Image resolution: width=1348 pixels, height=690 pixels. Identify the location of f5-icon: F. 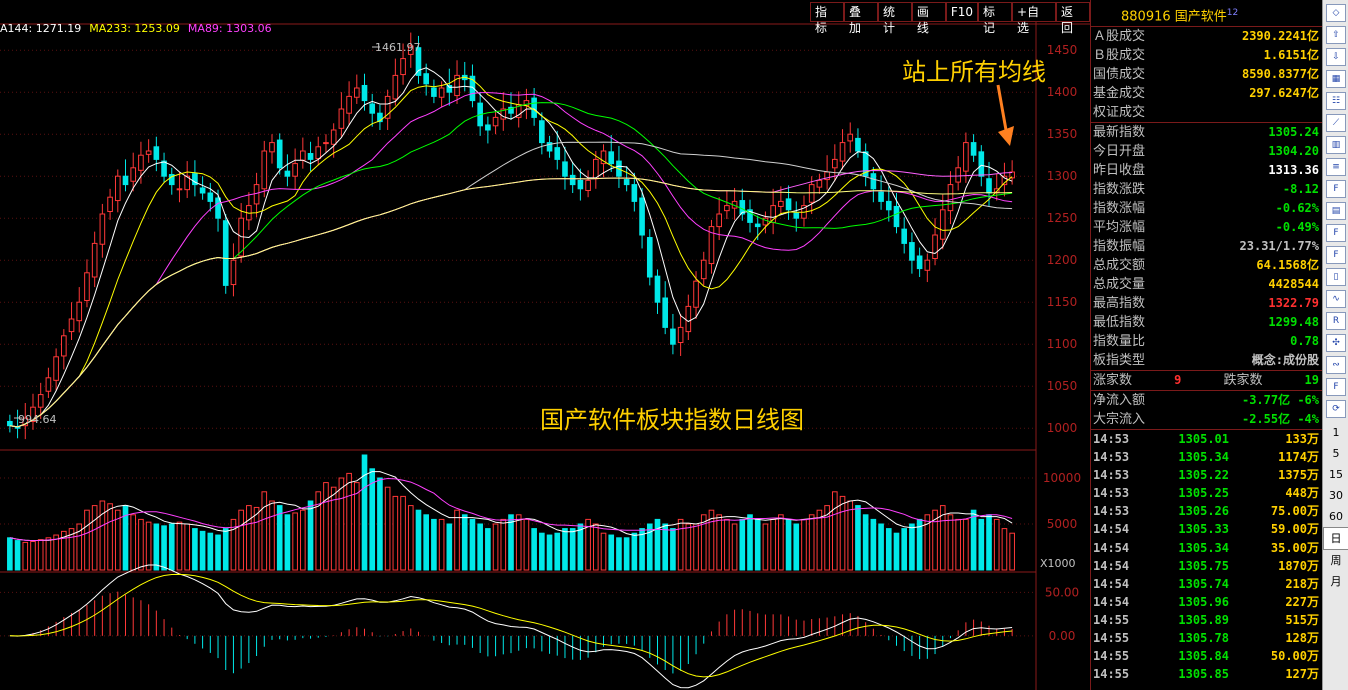
(1336, 387).